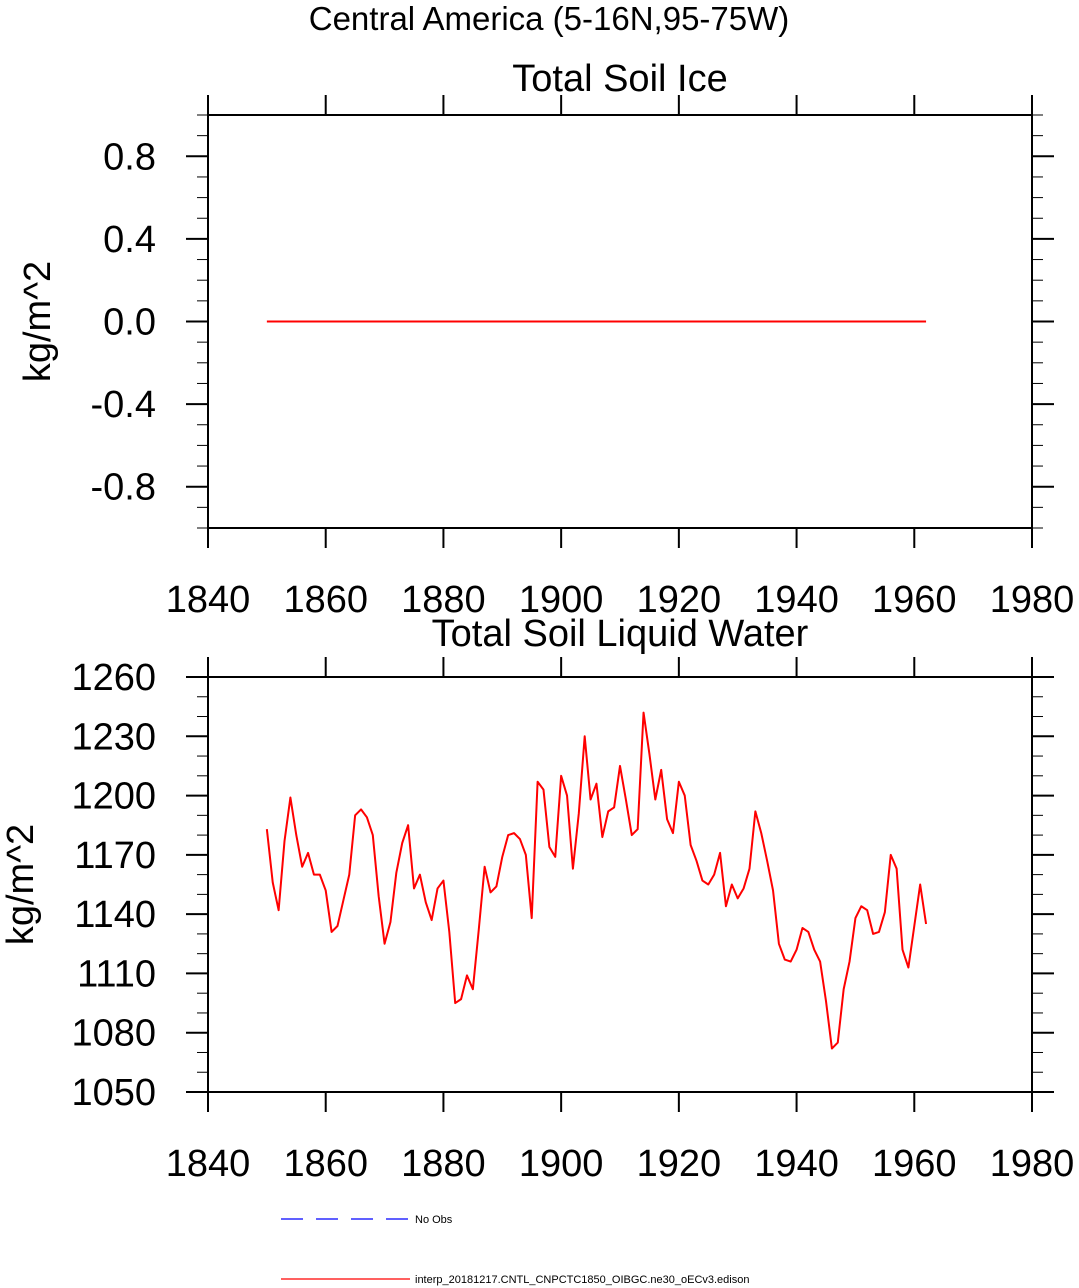  Describe the element at coordinates (113, 1034) in the screenshot. I see `y-tick-label: 1080` at that location.